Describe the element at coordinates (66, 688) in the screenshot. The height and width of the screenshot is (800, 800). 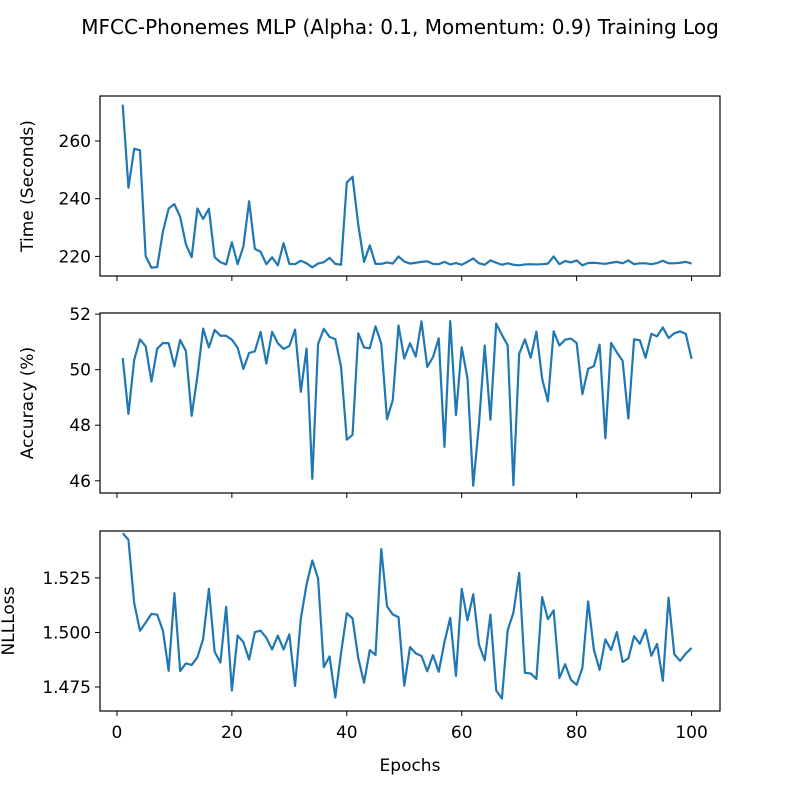
I see `y-tick-label: 1.475` at that location.